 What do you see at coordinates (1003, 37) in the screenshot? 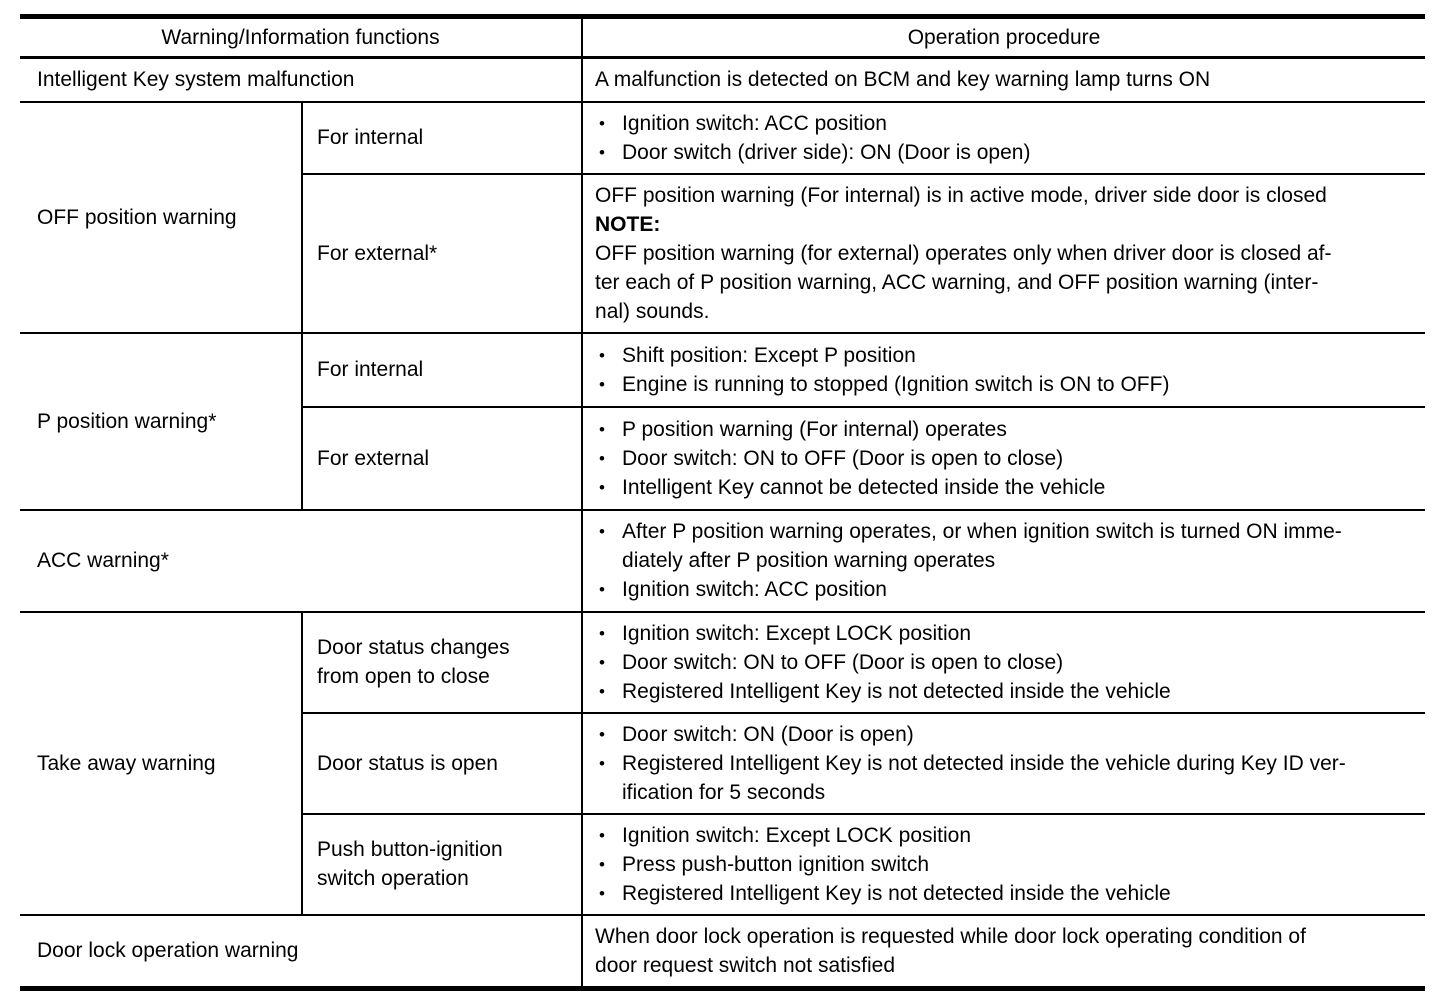
I see `column-header-procedure: Operation procedure` at bounding box center [1003, 37].